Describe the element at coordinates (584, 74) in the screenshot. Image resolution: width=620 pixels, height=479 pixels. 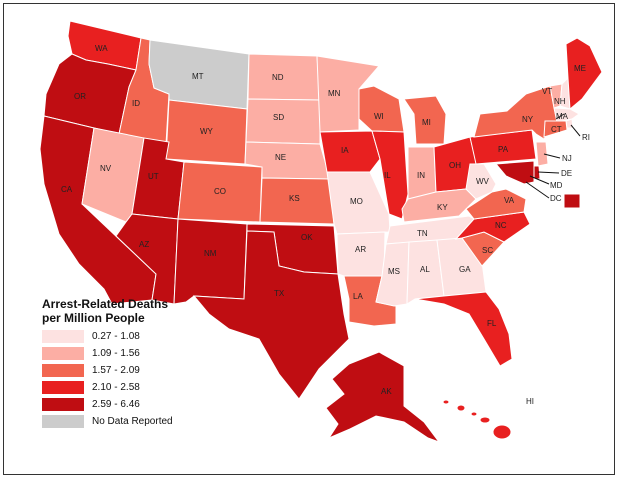
I see `state-me` at that location.